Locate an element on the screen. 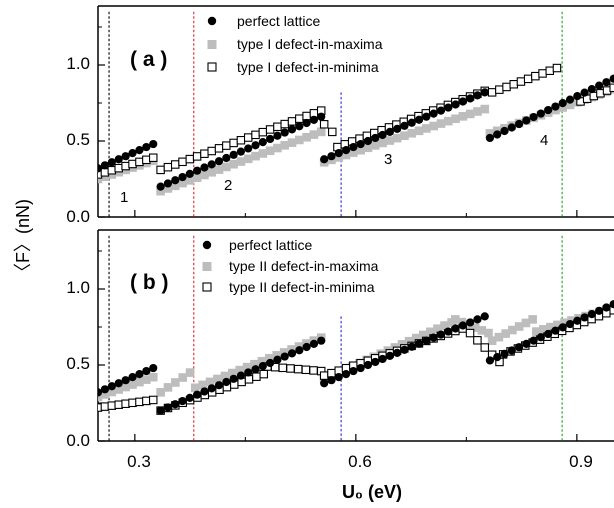 The height and width of the screenshot is (508, 614). panel-a-label: ( a ) is located at coordinates (148, 59).